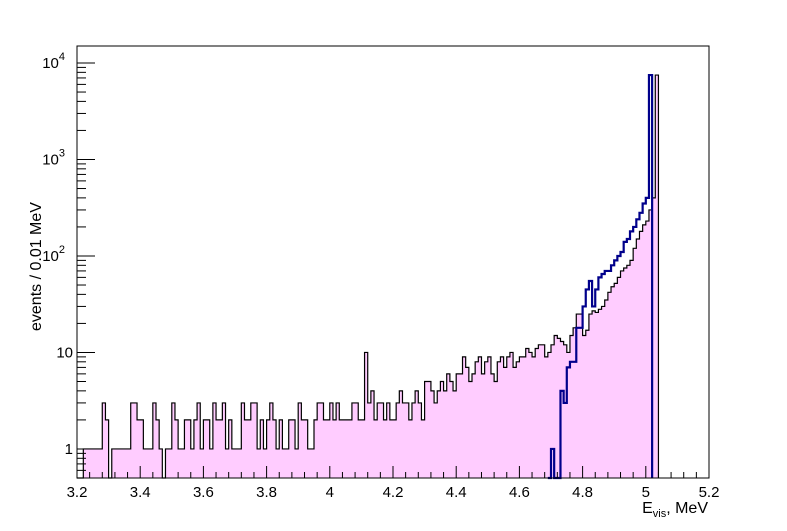 The image size is (787, 531). Describe the element at coordinates (68, 265) in the screenshot. I see `y-axis: 1 10 10² 10³ 10⁴` at that location.